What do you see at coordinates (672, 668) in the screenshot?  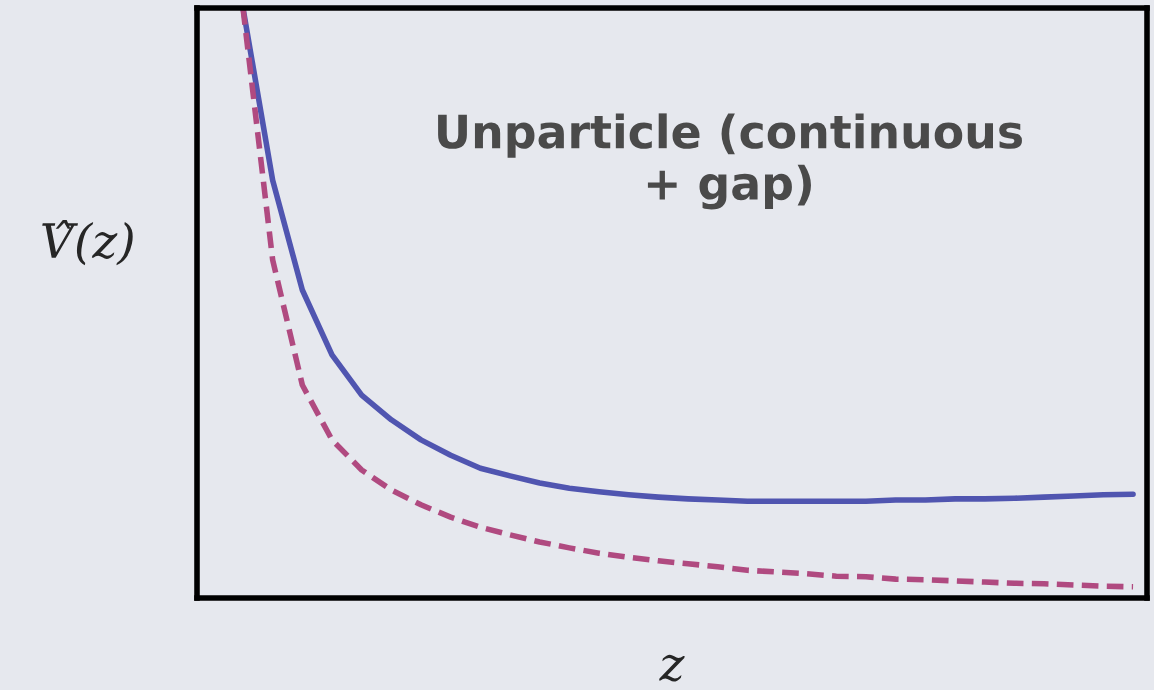 I see `x-axis-title: z` at bounding box center [672, 668].